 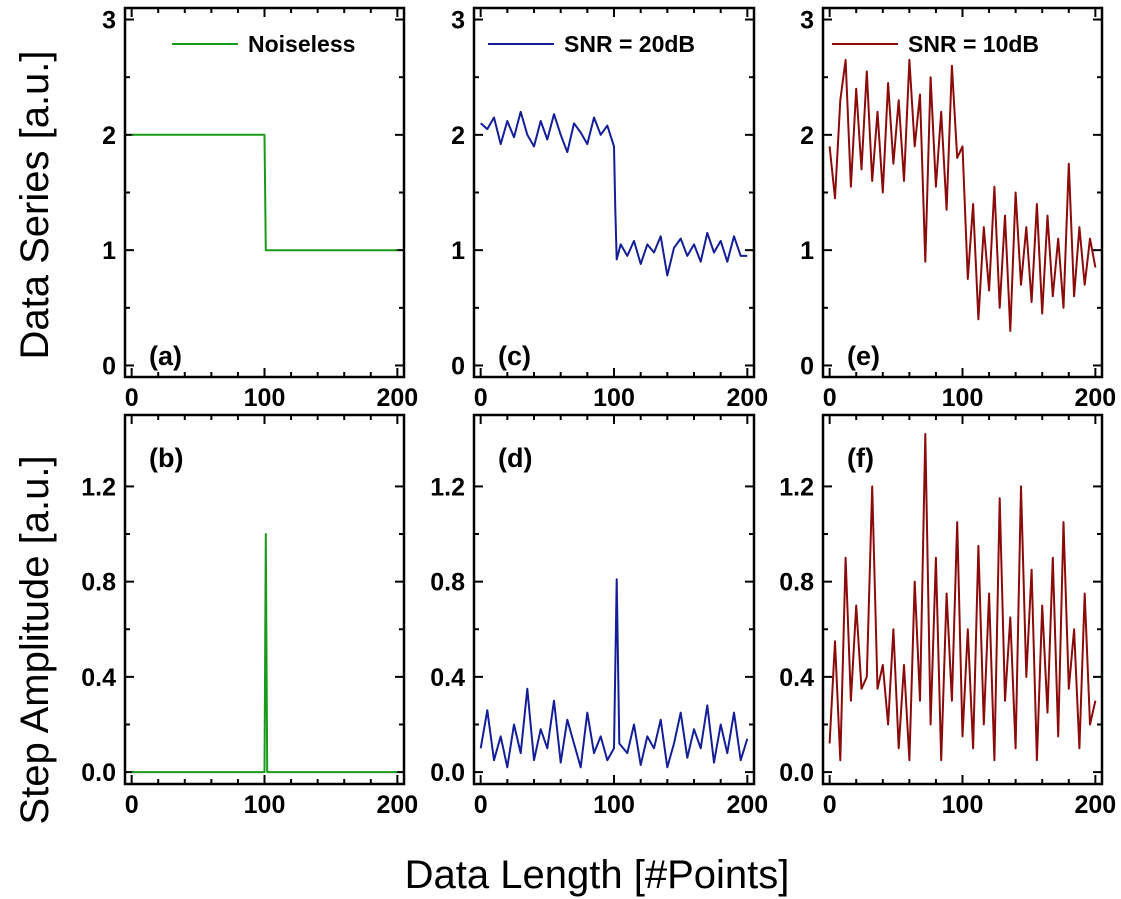 What do you see at coordinates (614, 398) in the screenshot?
I see `panel-c-x-tick-label: 100` at bounding box center [614, 398].